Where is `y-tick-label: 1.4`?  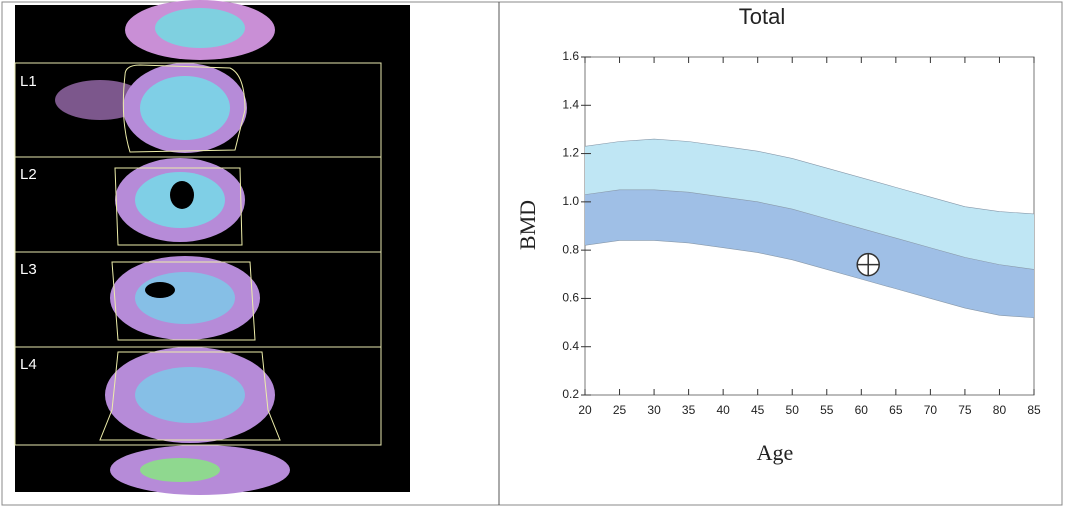
y-tick-label: 1.4 is located at coordinates (570, 104).